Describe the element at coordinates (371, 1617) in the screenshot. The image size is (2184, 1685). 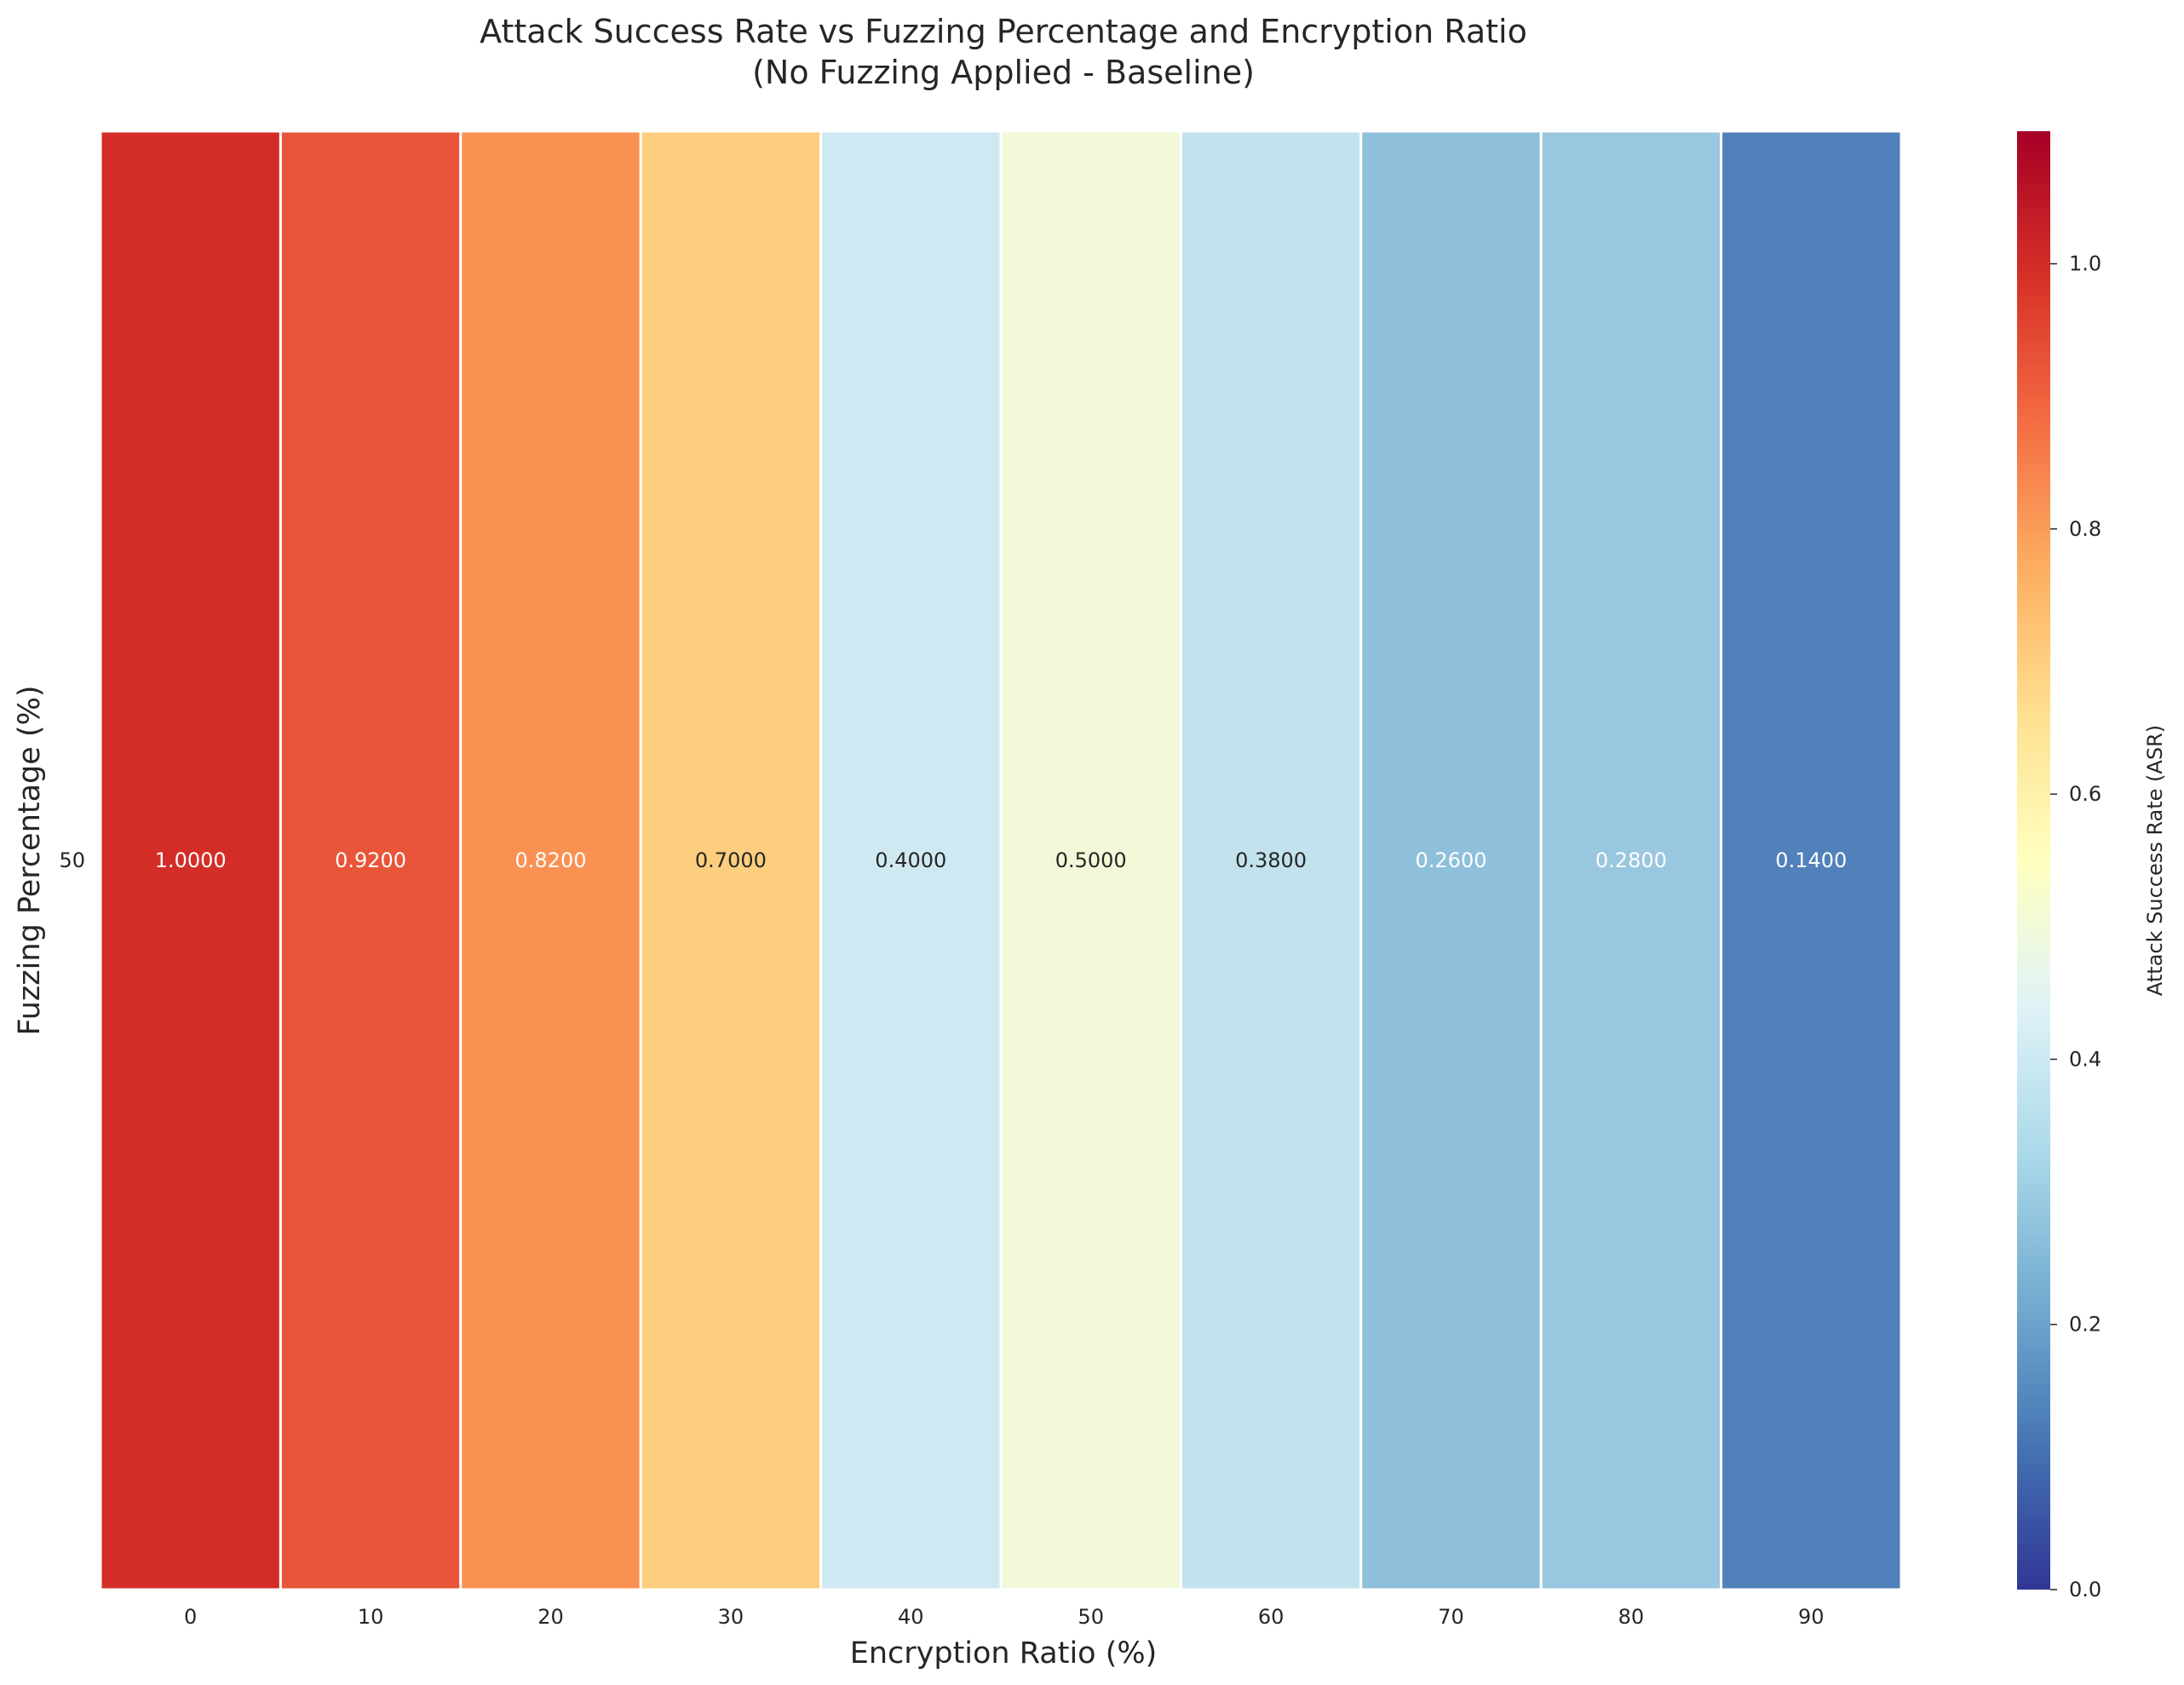
I see `x-tick-label: 10` at that location.